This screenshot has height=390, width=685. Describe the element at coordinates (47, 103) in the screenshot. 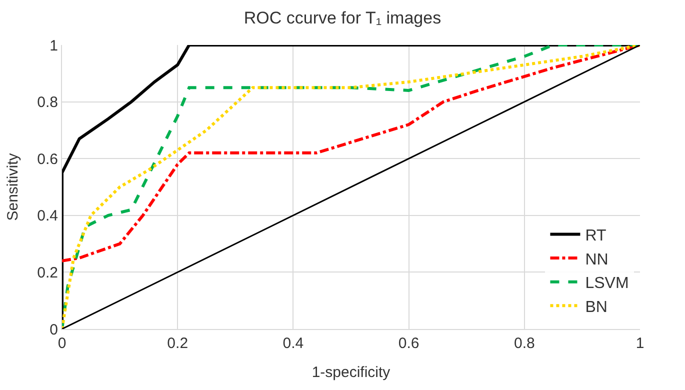

I see `y-tick-label: 0.8` at that location.